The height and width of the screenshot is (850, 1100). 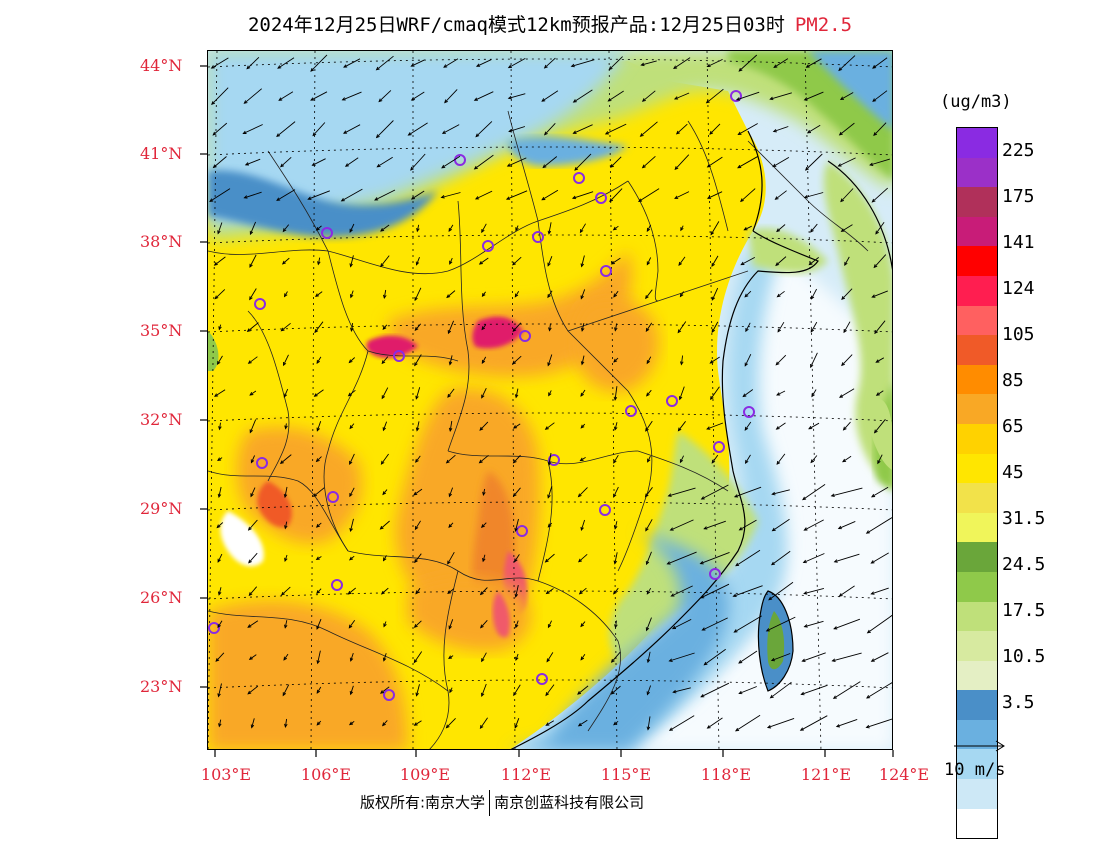 I want to click on copyright-footer: 版权所有:南京大学 南京创蓝科技有限公司, so click(x=502, y=803).